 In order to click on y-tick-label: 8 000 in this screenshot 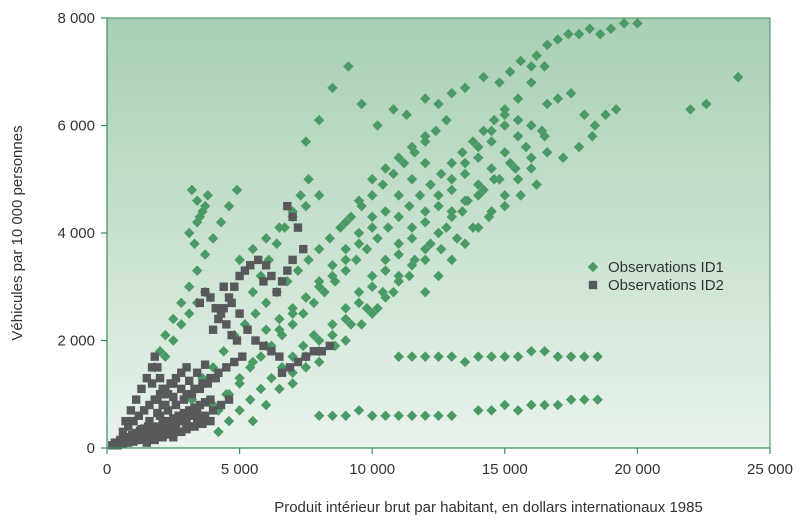, I will do `click(76, 18)`.